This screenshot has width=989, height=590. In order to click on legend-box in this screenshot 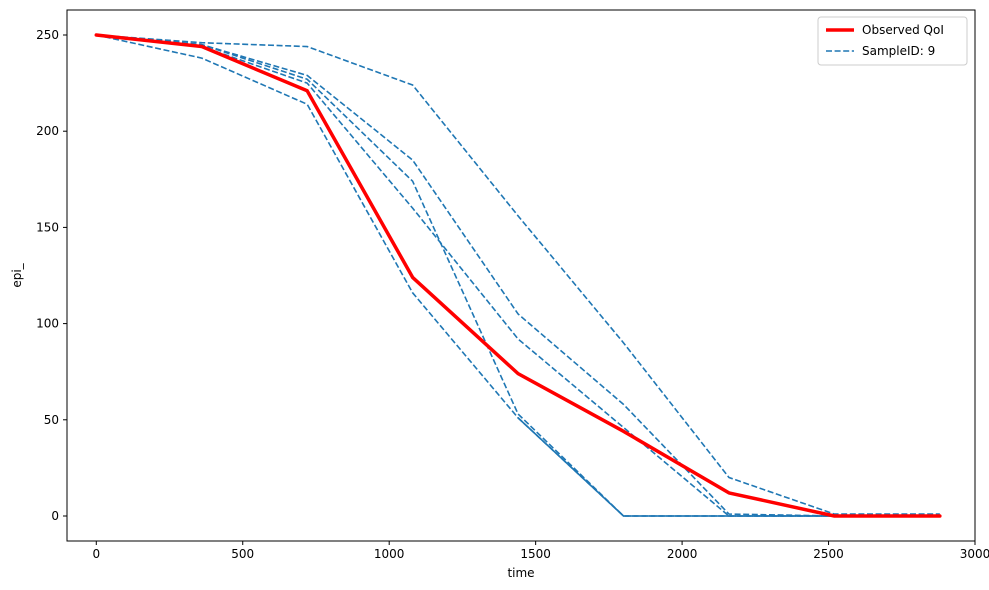, I will do `click(892, 41)`.